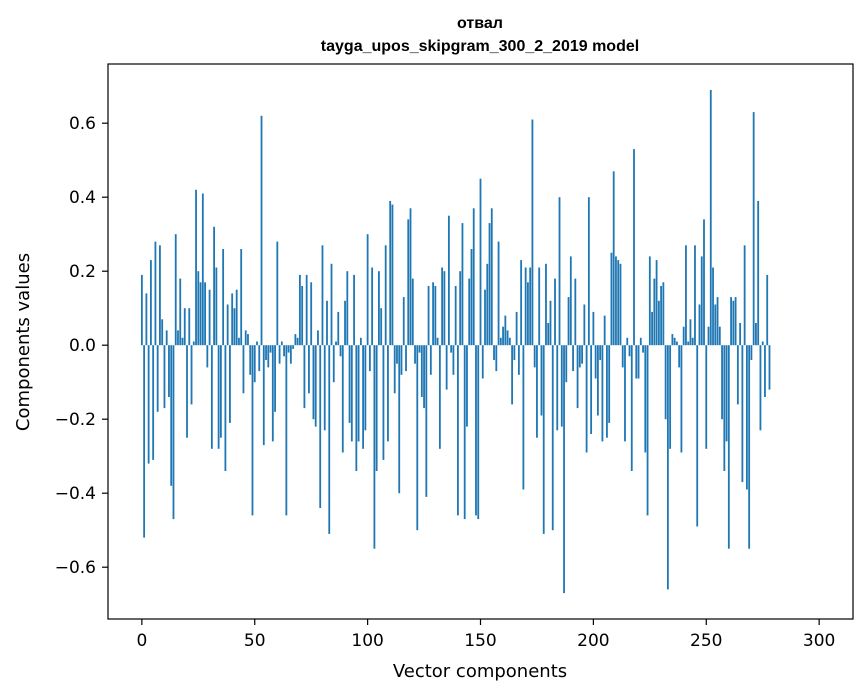 This screenshot has height=696, width=867. What do you see at coordinates (75, 568) in the screenshot?
I see `y-tick-label: −0.6` at bounding box center [75, 568].